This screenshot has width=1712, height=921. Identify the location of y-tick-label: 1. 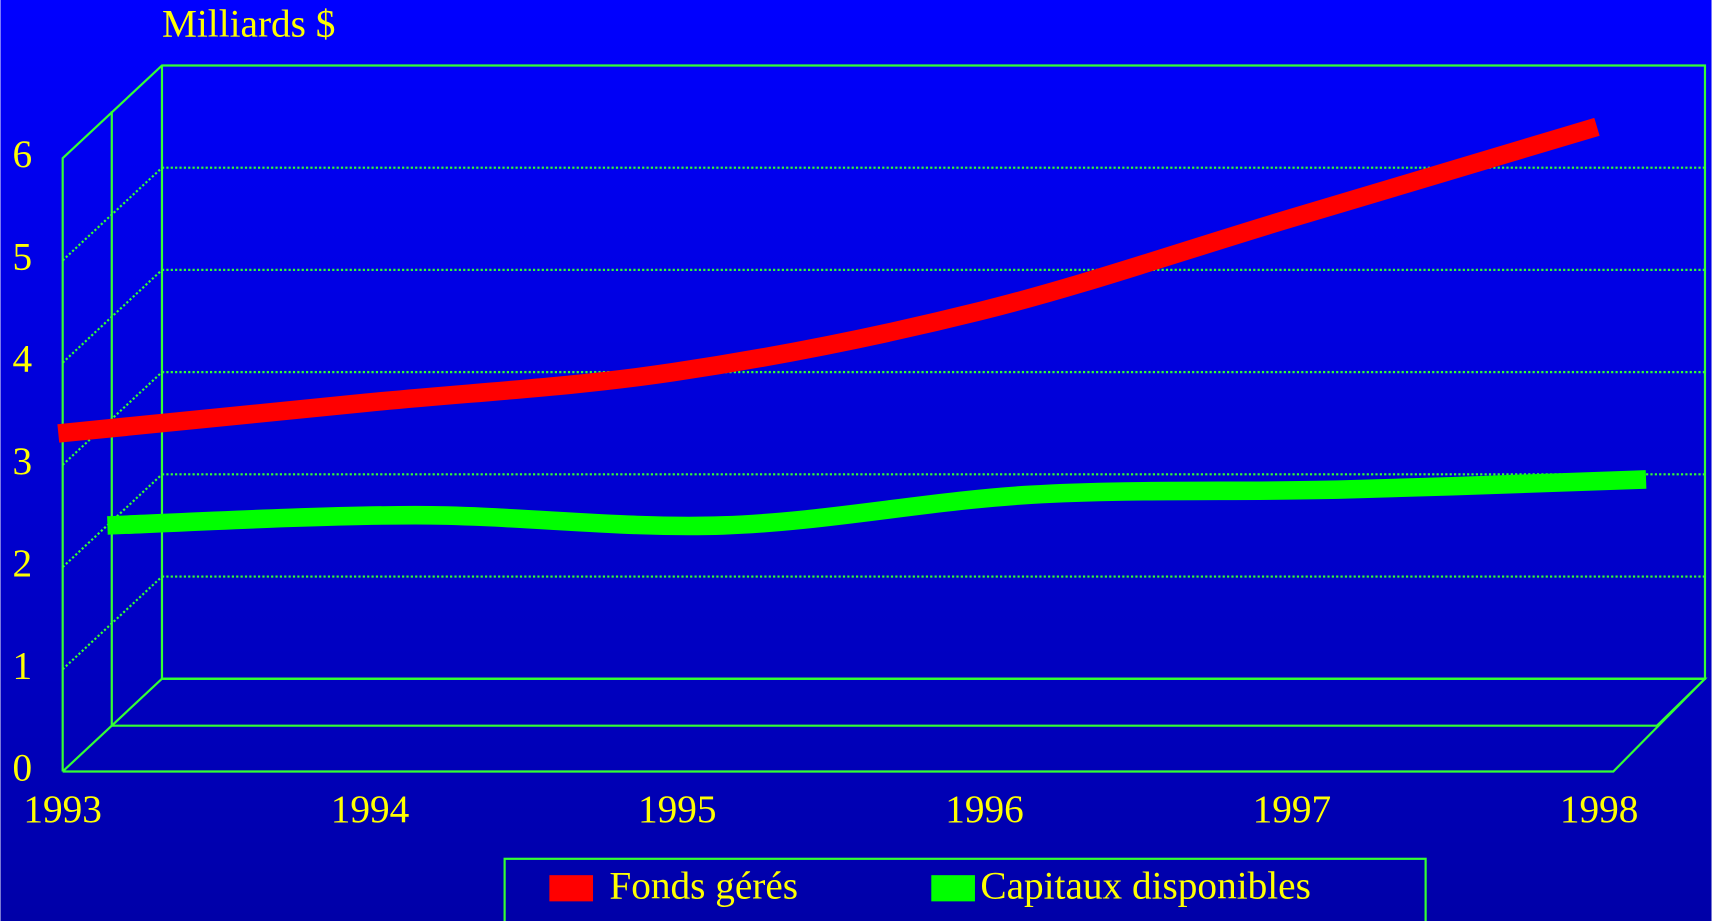
(22, 665).